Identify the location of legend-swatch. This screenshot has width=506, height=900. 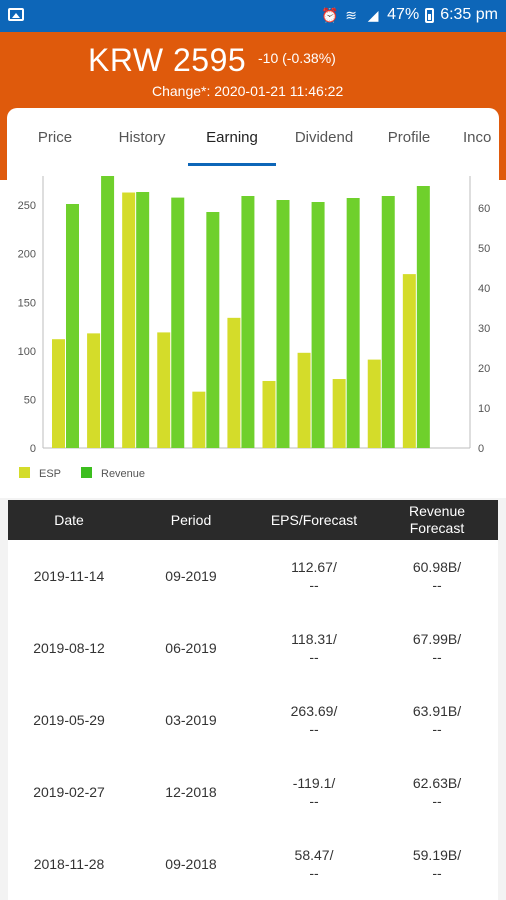
(86, 472).